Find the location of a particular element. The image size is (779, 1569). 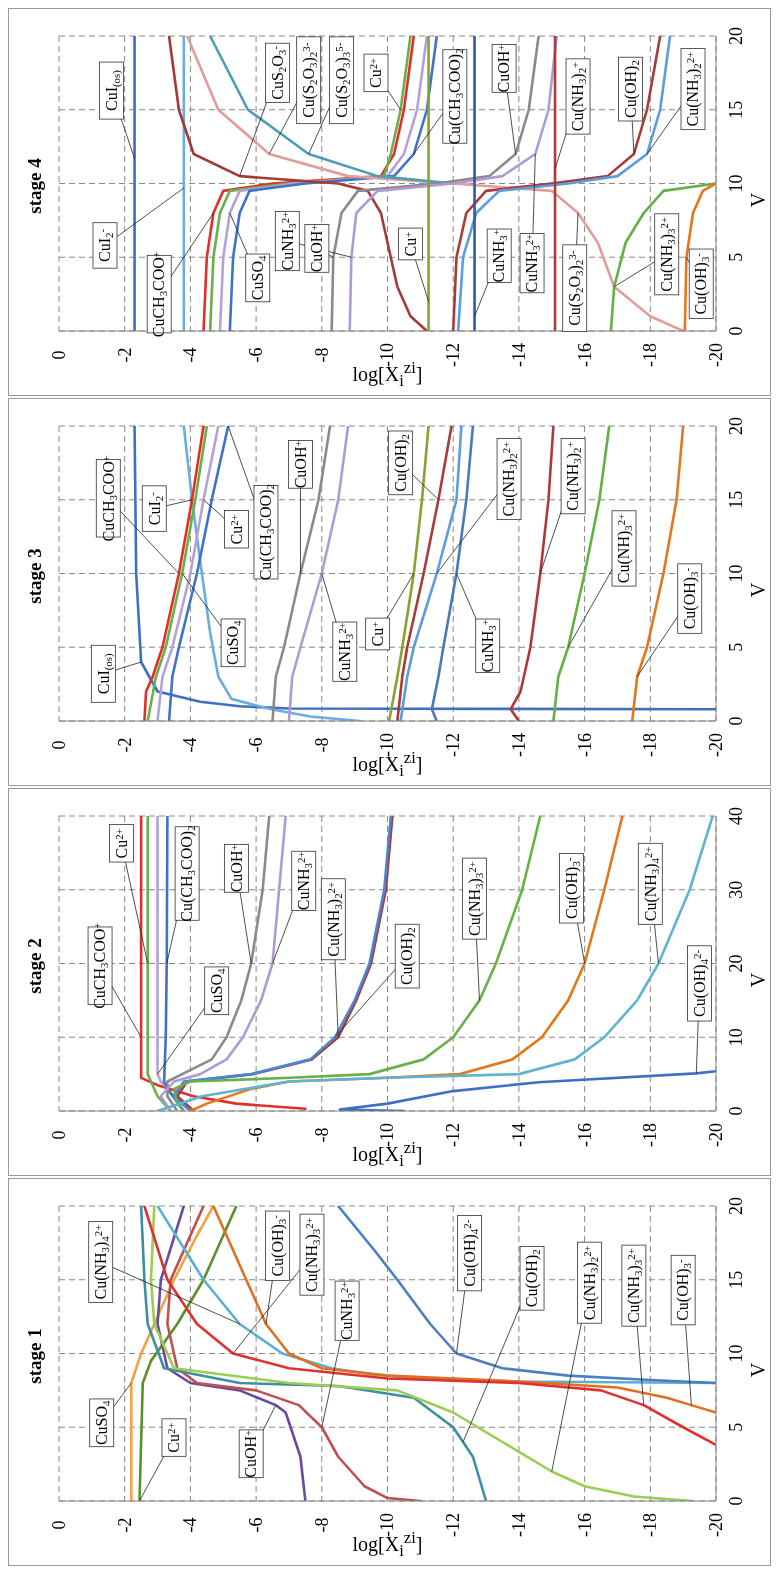

text: stage 2 is located at coordinates (35, 966).